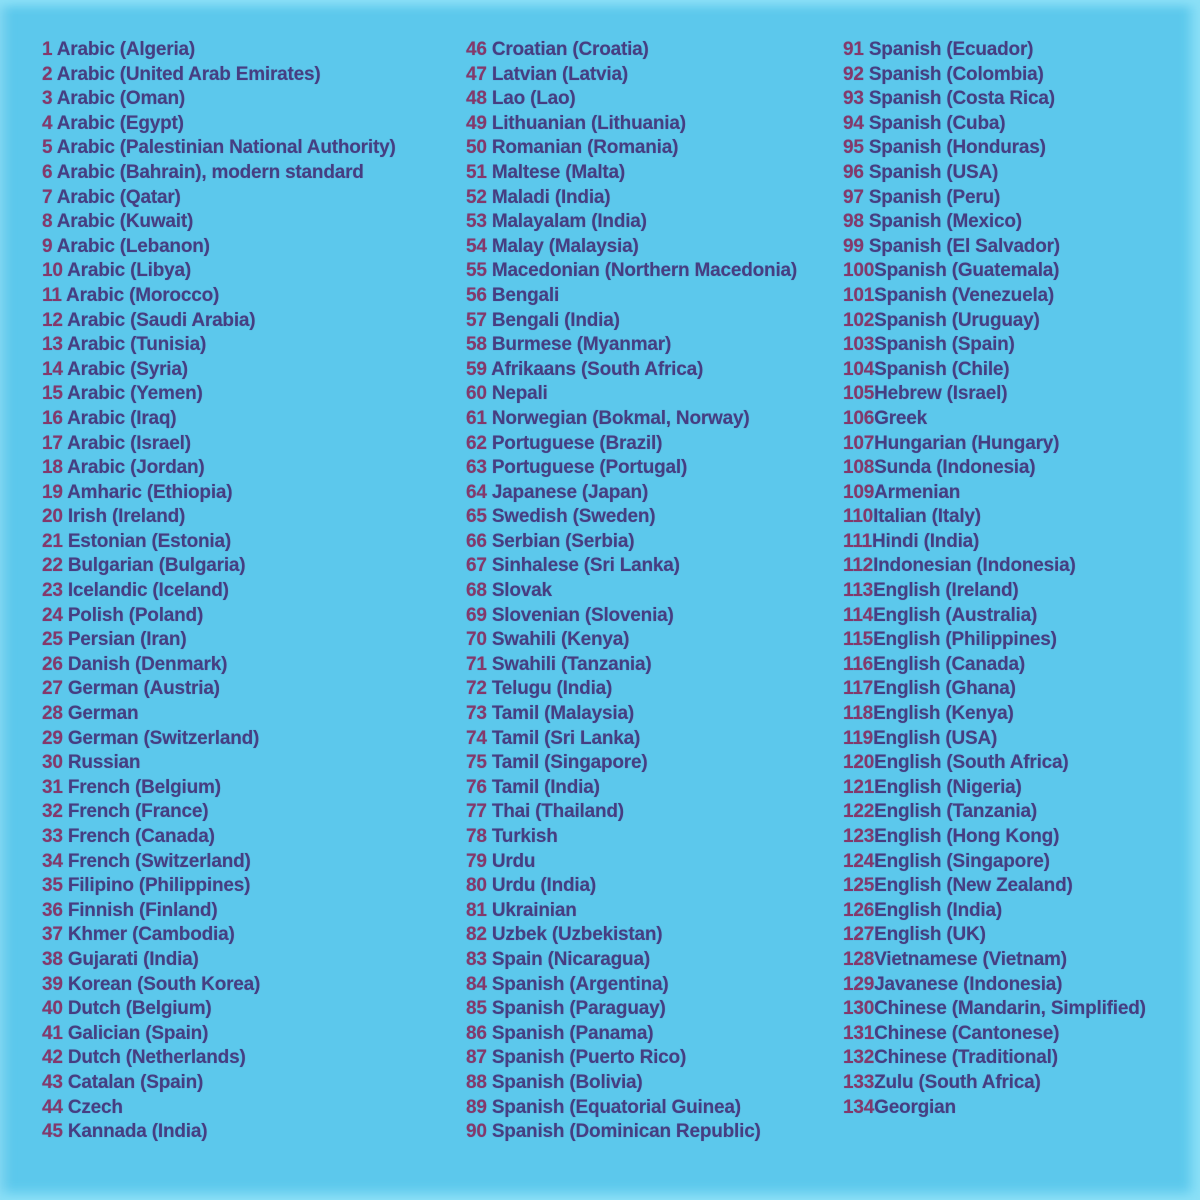 This screenshot has height=1200, width=1200. Describe the element at coordinates (959, 99) in the screenshot. I see `item-language: Spanish (Costa Rica)` at that location.